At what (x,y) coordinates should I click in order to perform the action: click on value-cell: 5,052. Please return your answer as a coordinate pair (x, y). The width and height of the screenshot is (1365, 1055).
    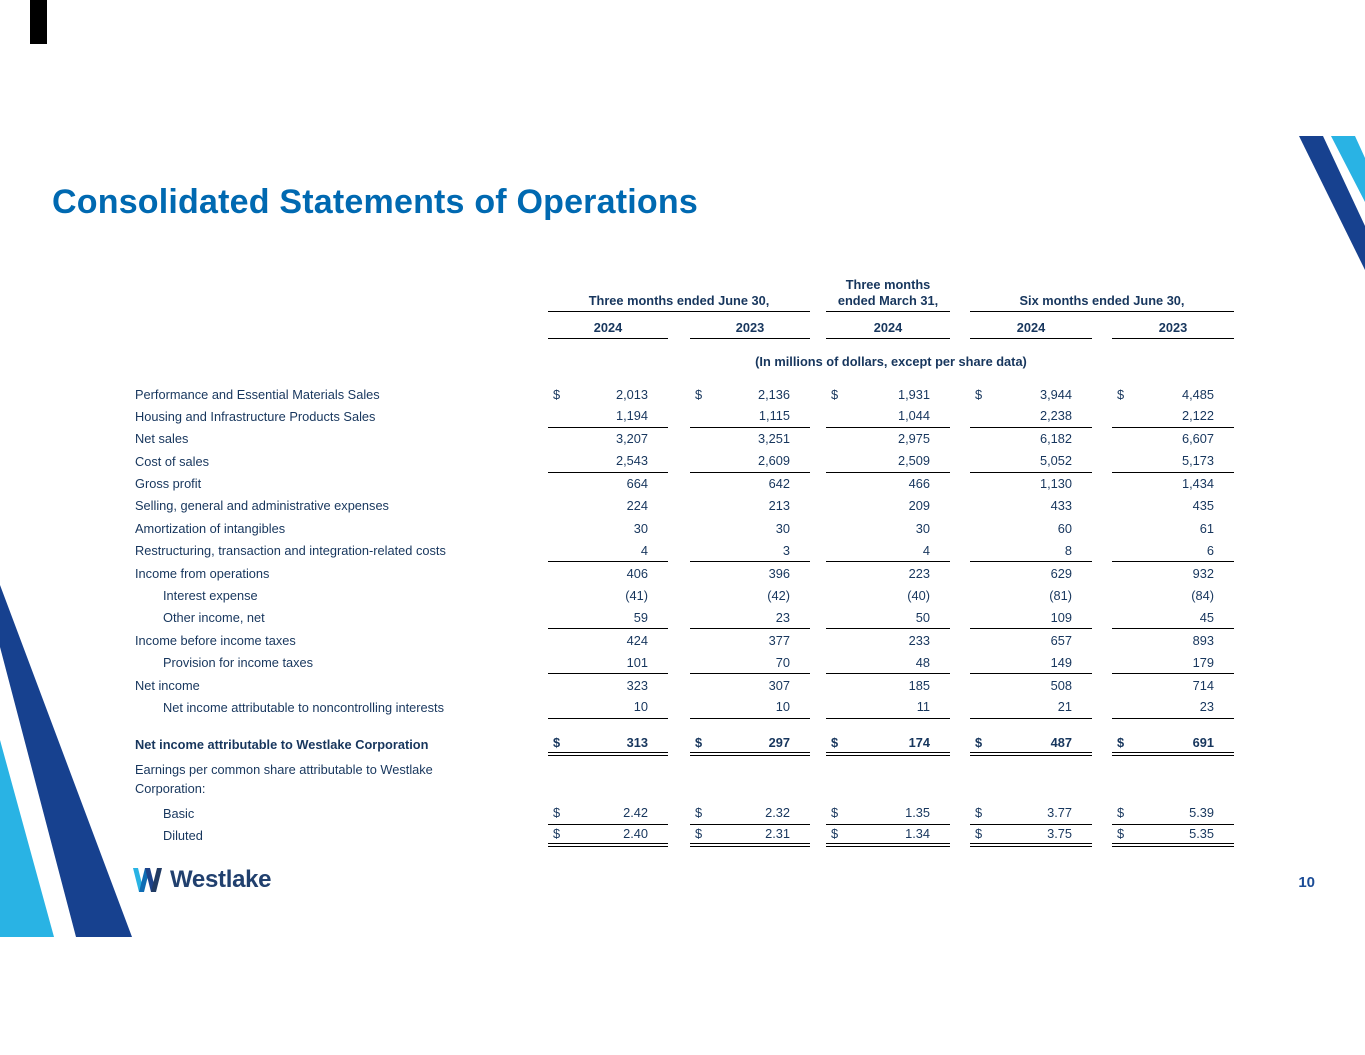
    Looking at the image, I should click on (1031, 461).